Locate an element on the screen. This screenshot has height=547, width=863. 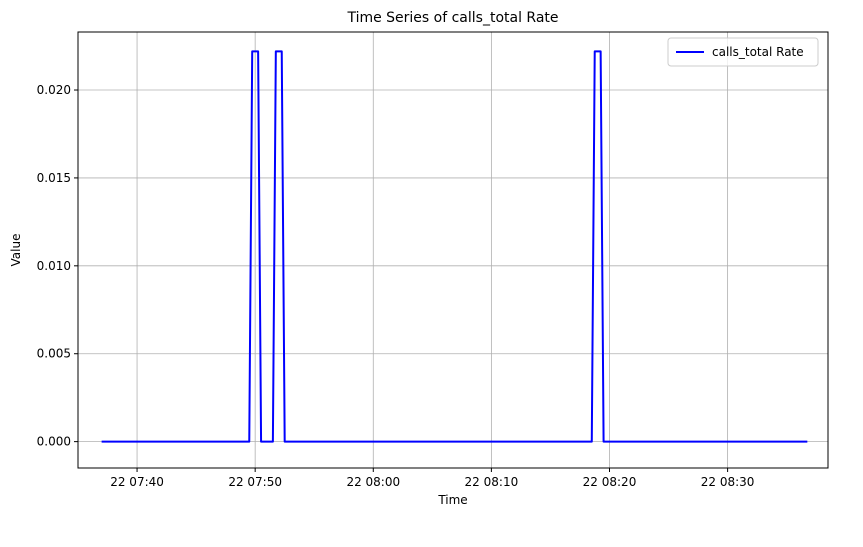
x-tick-label: 22 08:00 is located at coordinates (373, 482).